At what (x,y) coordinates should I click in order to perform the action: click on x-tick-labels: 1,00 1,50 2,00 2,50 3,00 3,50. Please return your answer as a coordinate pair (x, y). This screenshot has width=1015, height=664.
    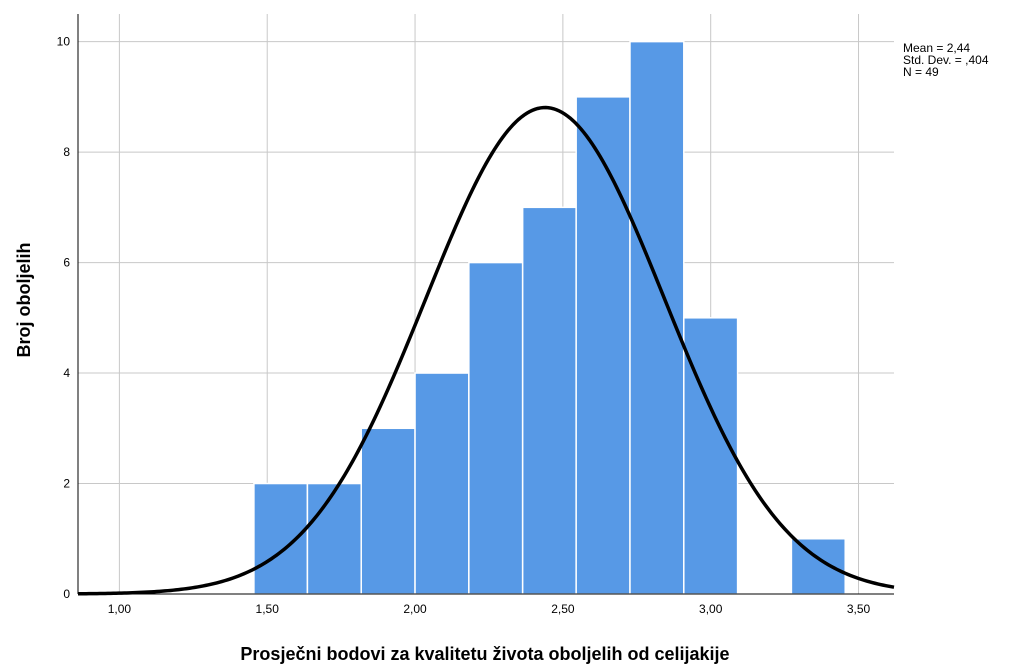
    Looking at the image, I should click on (489, 609).